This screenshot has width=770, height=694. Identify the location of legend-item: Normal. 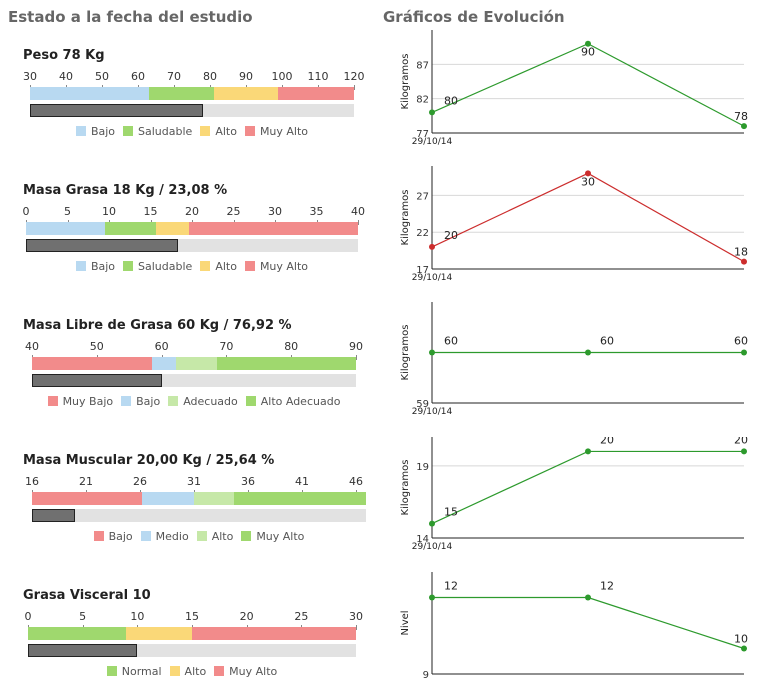
(134, 671).